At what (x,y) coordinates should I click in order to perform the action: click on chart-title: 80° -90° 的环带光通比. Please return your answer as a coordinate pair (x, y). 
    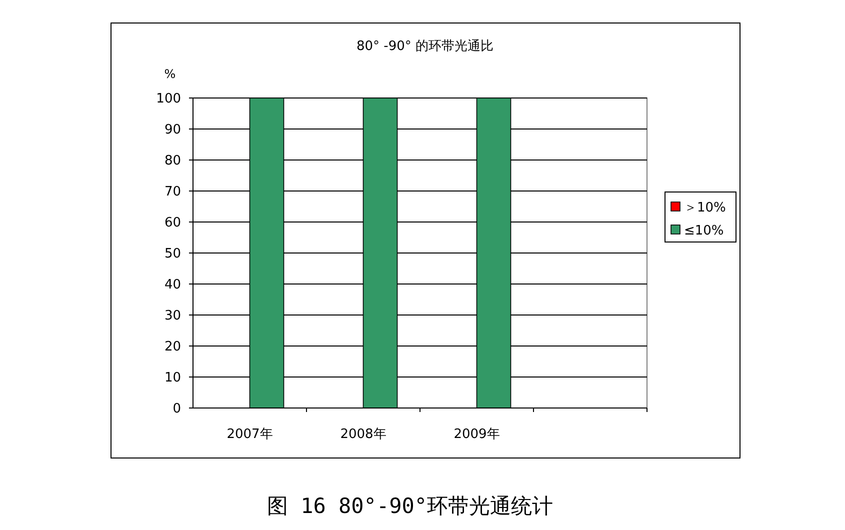
    Looking at the image, I should click on (425, 46).